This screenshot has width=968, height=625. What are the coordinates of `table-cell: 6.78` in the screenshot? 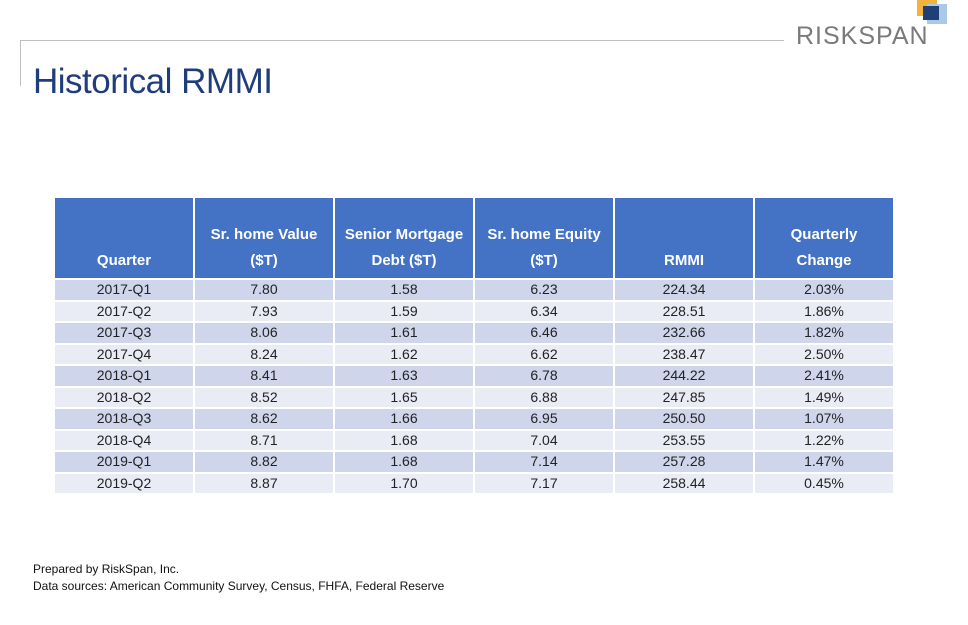 It's located at (544, 376).